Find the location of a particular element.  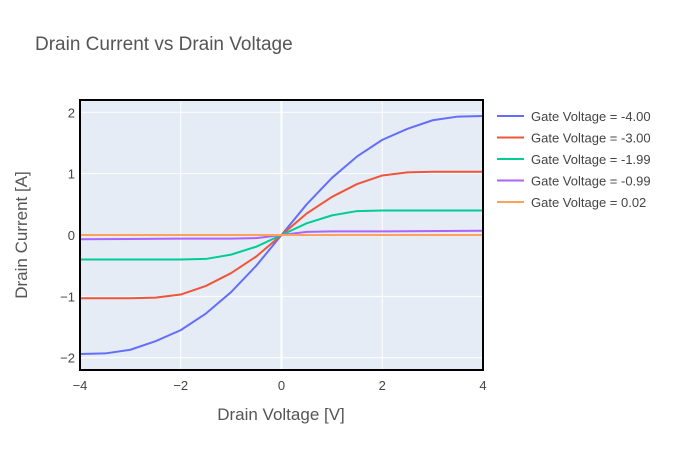

legend-label: Gate Voltage = -1.99 is located at coordinates (591, 159).